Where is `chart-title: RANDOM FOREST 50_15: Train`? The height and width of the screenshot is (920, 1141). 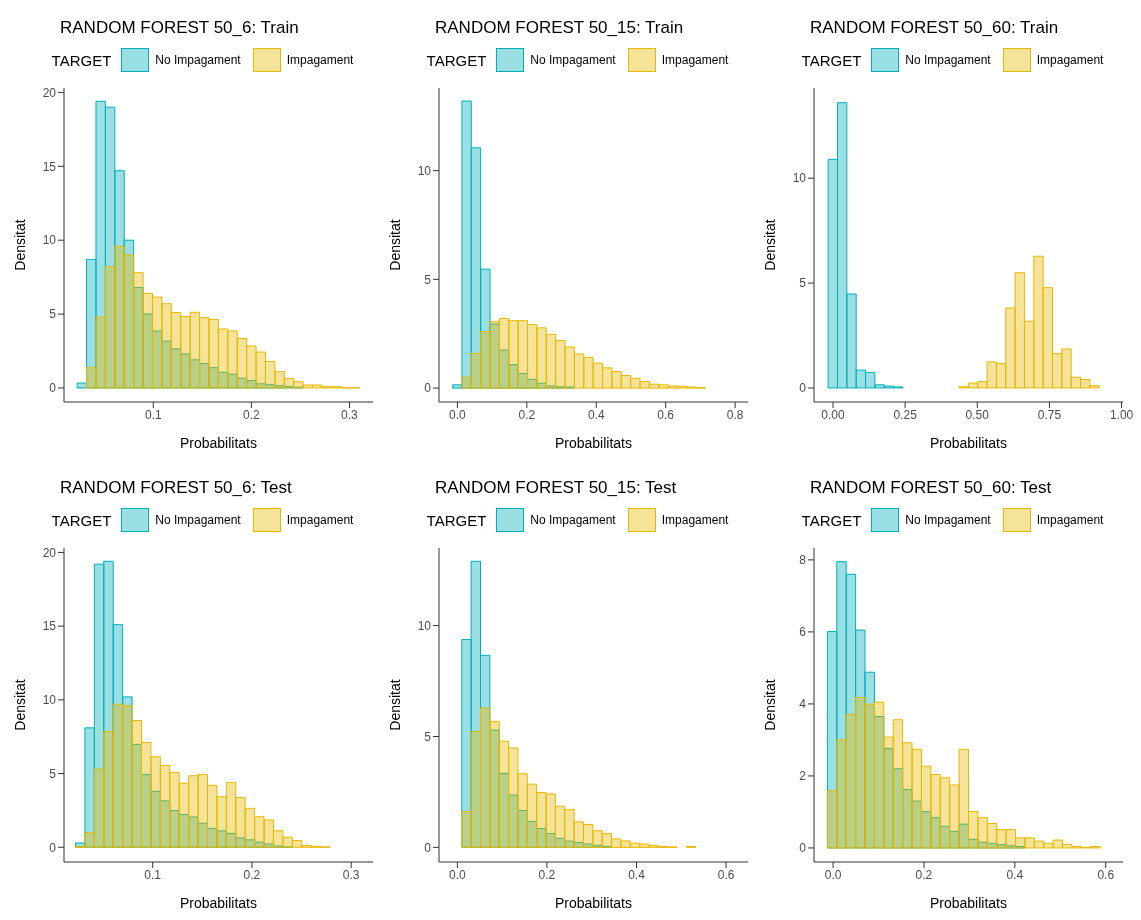 chart-title: RANDOM FOREST 50_15: Train is located at coordinates (559, 28).